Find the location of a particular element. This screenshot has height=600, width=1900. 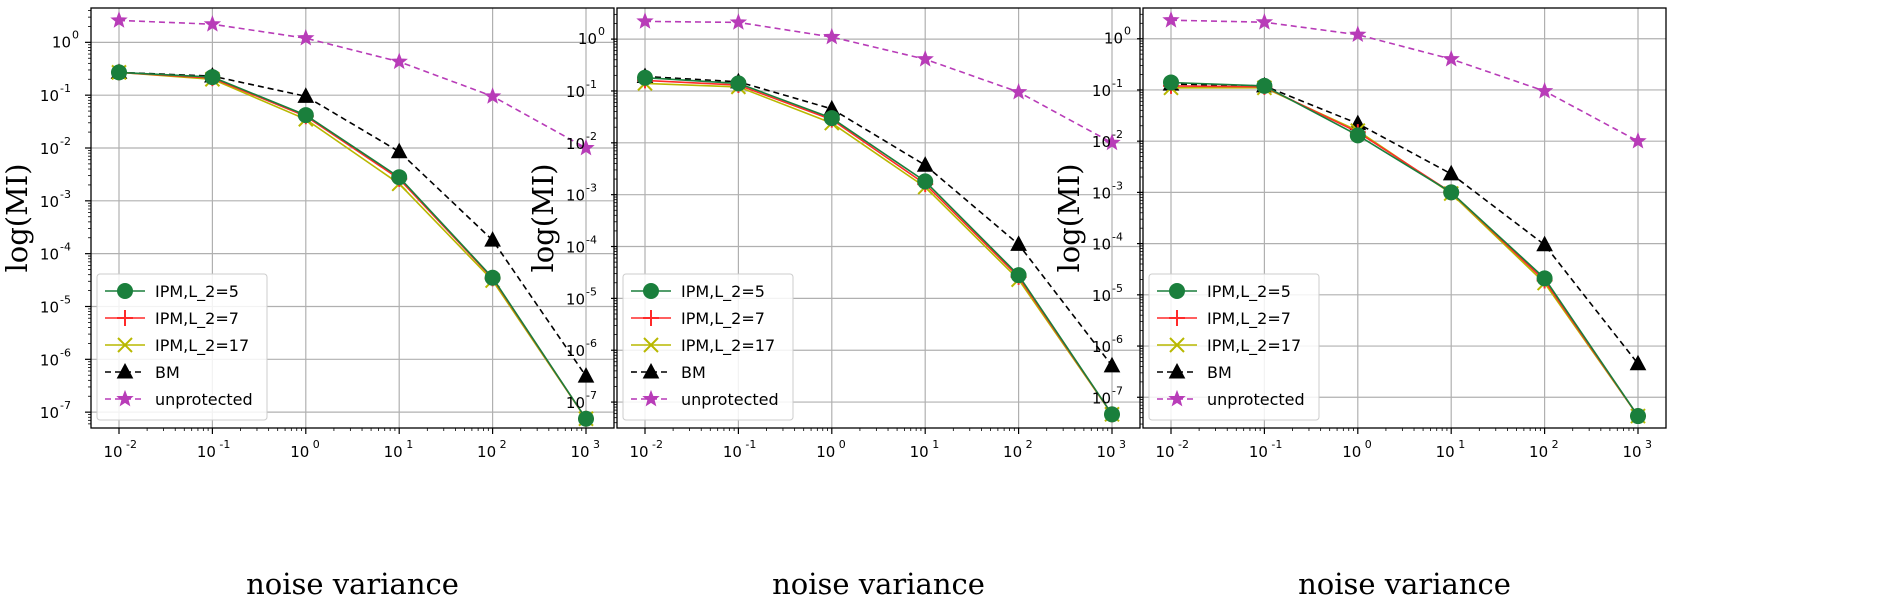

y-tick-exponent: 0 is located at coordinates (601, 31).